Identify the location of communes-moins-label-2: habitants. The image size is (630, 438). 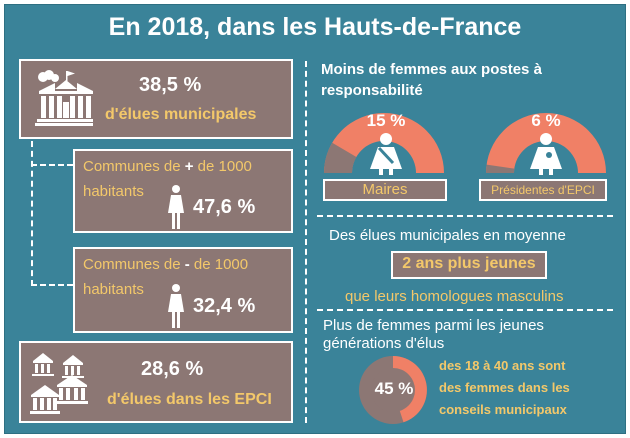
(113, 289).